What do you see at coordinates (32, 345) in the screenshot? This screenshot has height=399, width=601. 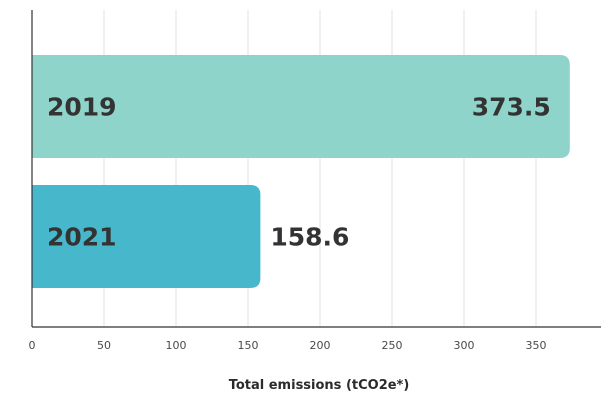 I see `x-tick-label: 0` at bounding box center [32, 345].